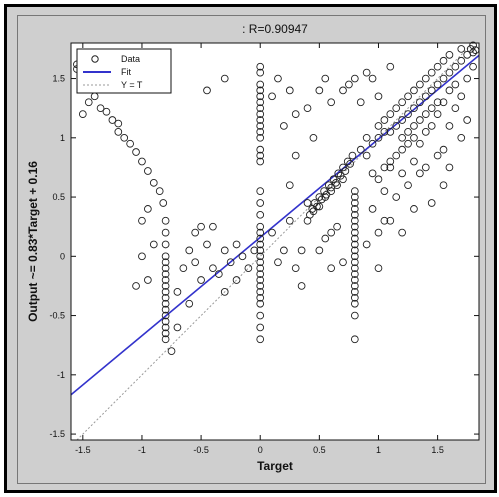 The width and height of the screenshot is (499, 497). Describe the element at coordinates (62, 138) in the screenshot. I see `y-tick-label: 1` at that location.